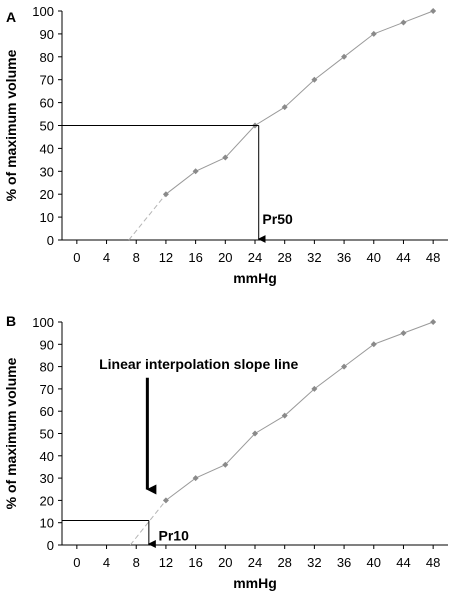 This screenshot has width=461, height=601. I want to click on annotation-label: Pr10, so click(174, 536).